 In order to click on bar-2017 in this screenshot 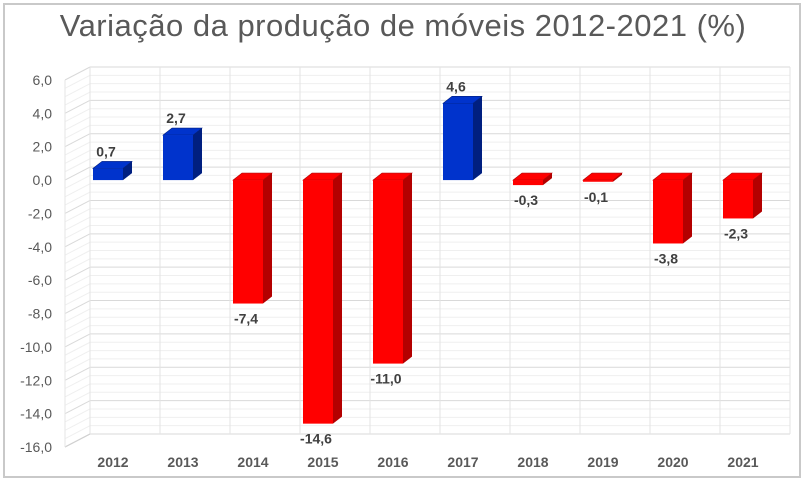, I will do `click(462, 138)`.